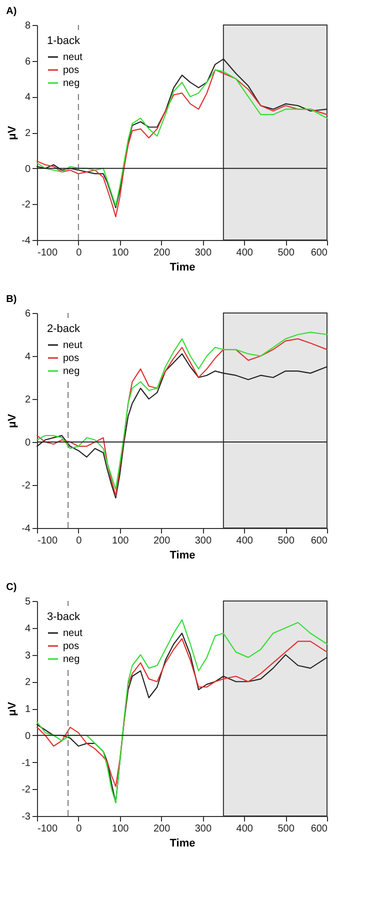 This screenshot has height=919, width=375. I want to click on chart-title: A), so click(11, 11).